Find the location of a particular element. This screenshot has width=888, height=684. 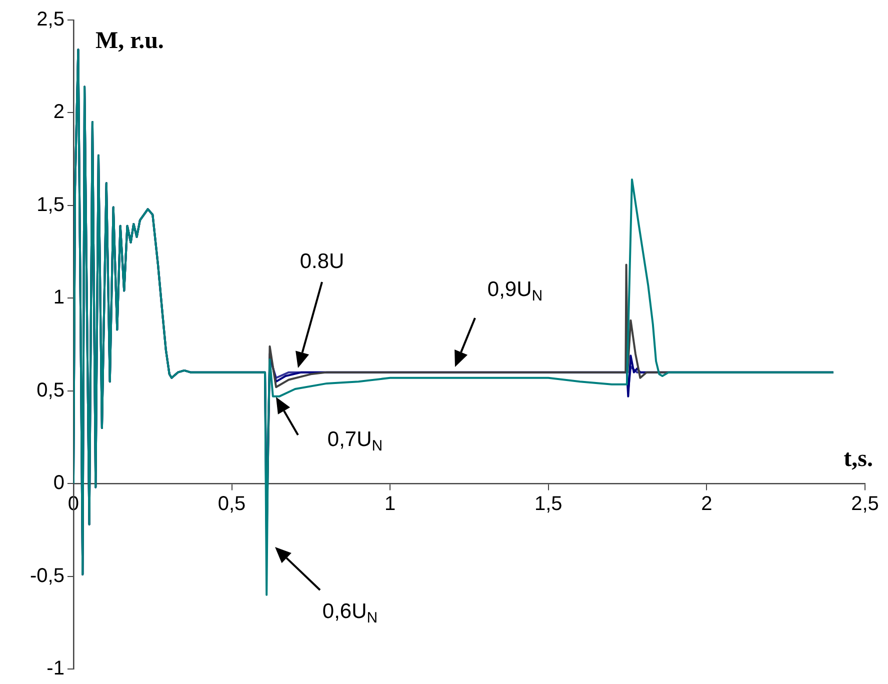

y-tick-label: 1,5 is located at coordinates (50, 205).